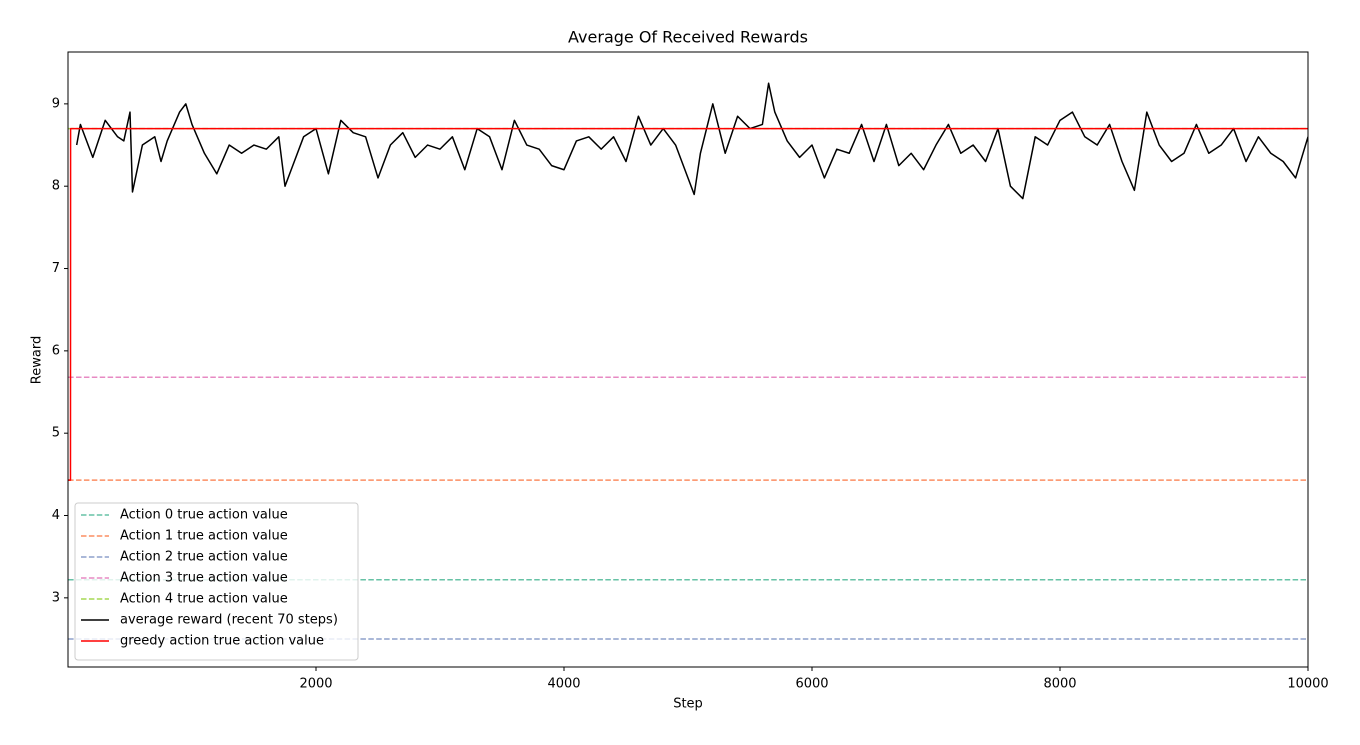 This screenshot has width=1360, height=745. Describe the element at coordinates (811, 684) in the screenshot. I see `x-tick-label: 6000` at that location.